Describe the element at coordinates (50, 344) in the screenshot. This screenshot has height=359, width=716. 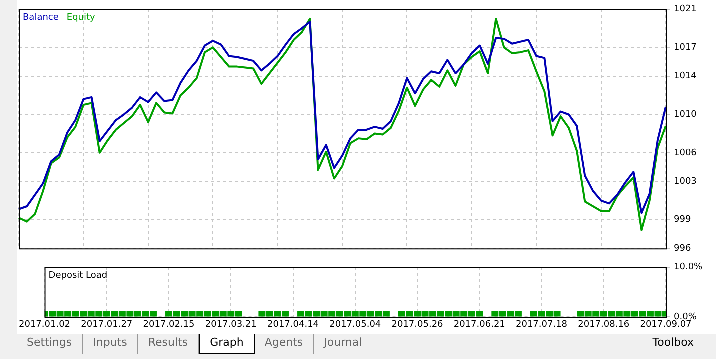
I see `text: Settings` at that location.